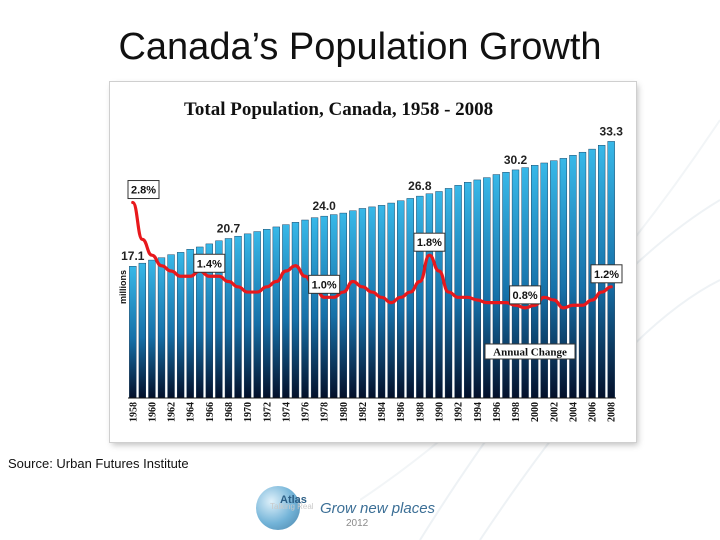 The image size is (720, 540). What do you see at coordinates (363, 412) in the screenshot?
I see `x-tick-1982: 1982` at bounding box center [363, 412].